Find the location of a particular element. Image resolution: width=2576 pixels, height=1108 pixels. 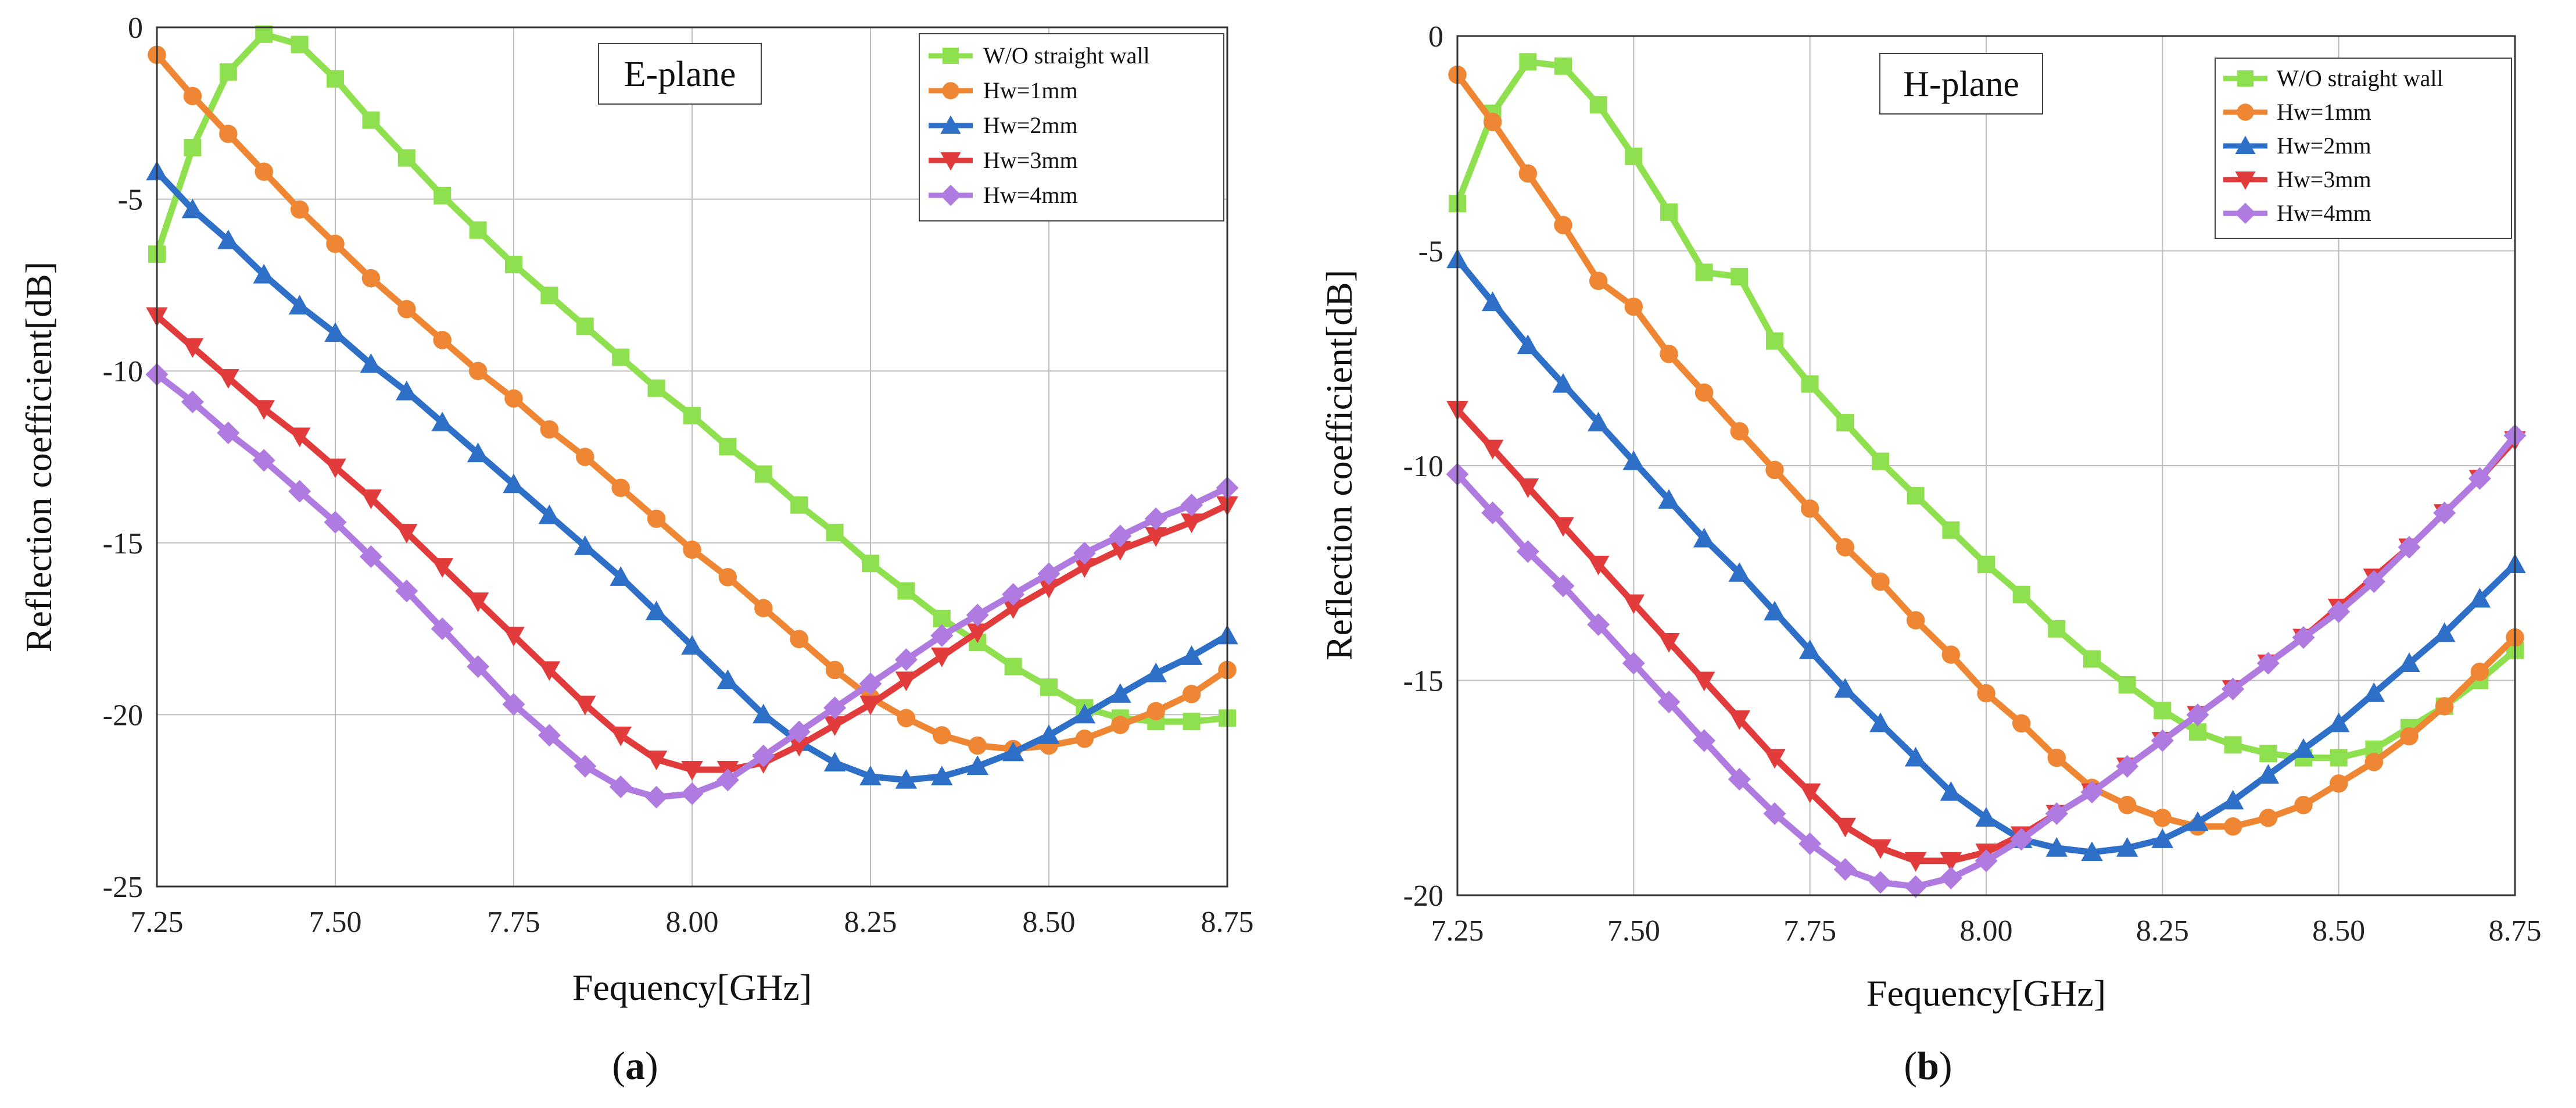

y-tick-label: -20 is located at coordinates (123, 716).